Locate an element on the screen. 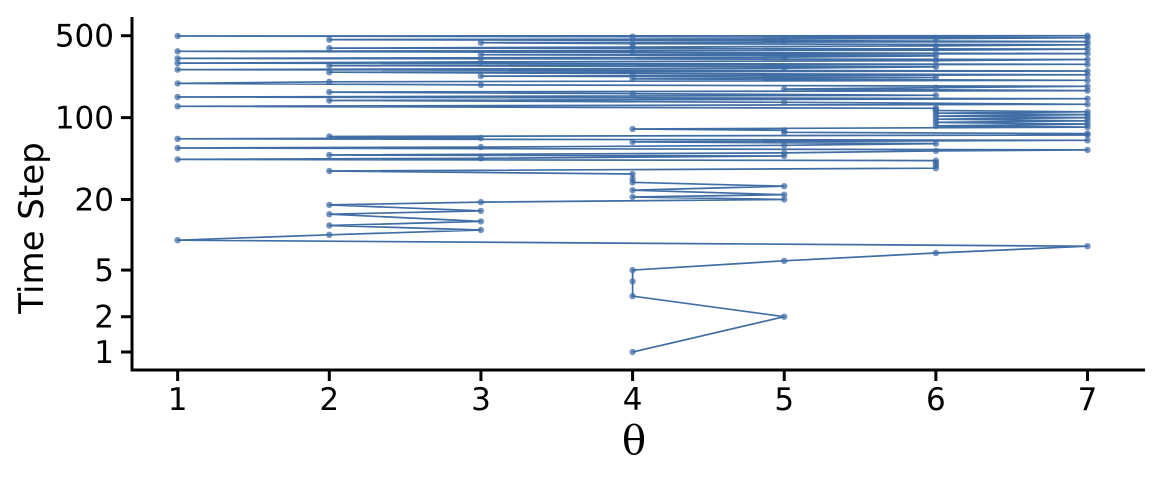 Image resolution: width=1152 pixels, height=480 pixels. x-tick-label: 2 is located at coordinates (329, 400).